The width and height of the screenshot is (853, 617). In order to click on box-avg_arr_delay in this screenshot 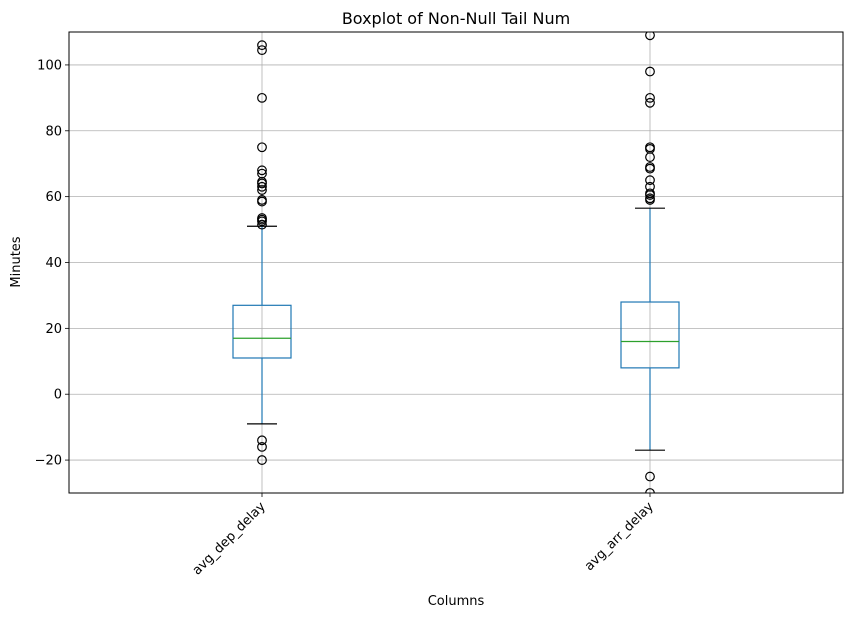, I will do `click(650, 262)`.